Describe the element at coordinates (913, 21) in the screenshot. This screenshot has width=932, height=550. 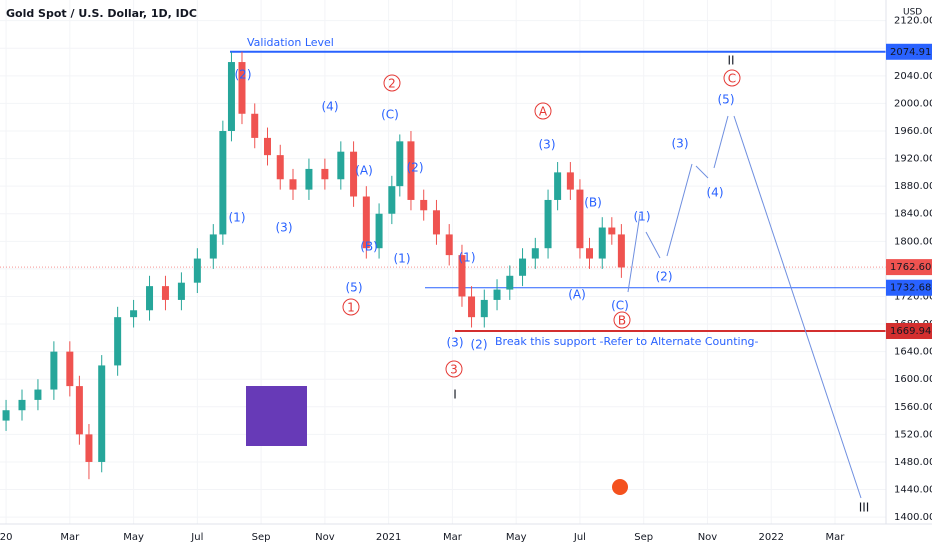
I see `y-tick-label: 2120.00` at that location.